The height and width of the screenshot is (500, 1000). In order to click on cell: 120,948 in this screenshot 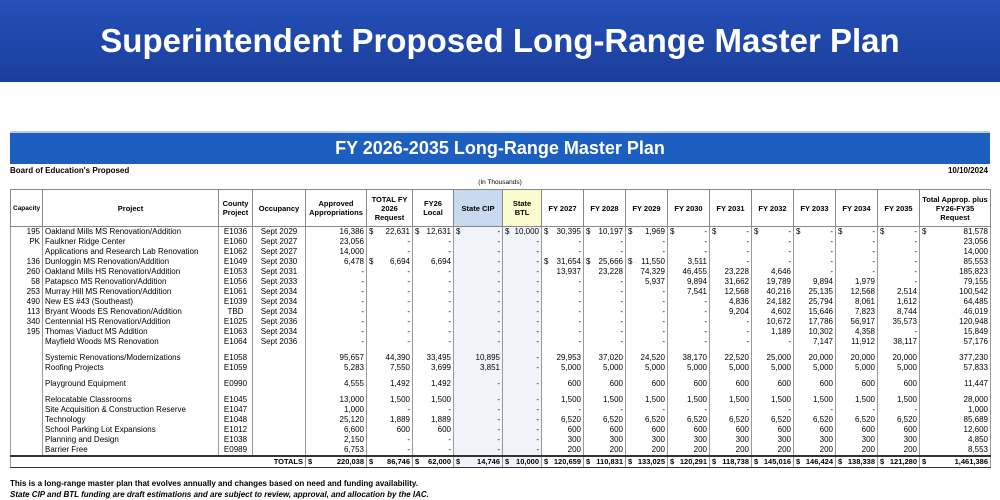, I will do `click(955, 322)`.